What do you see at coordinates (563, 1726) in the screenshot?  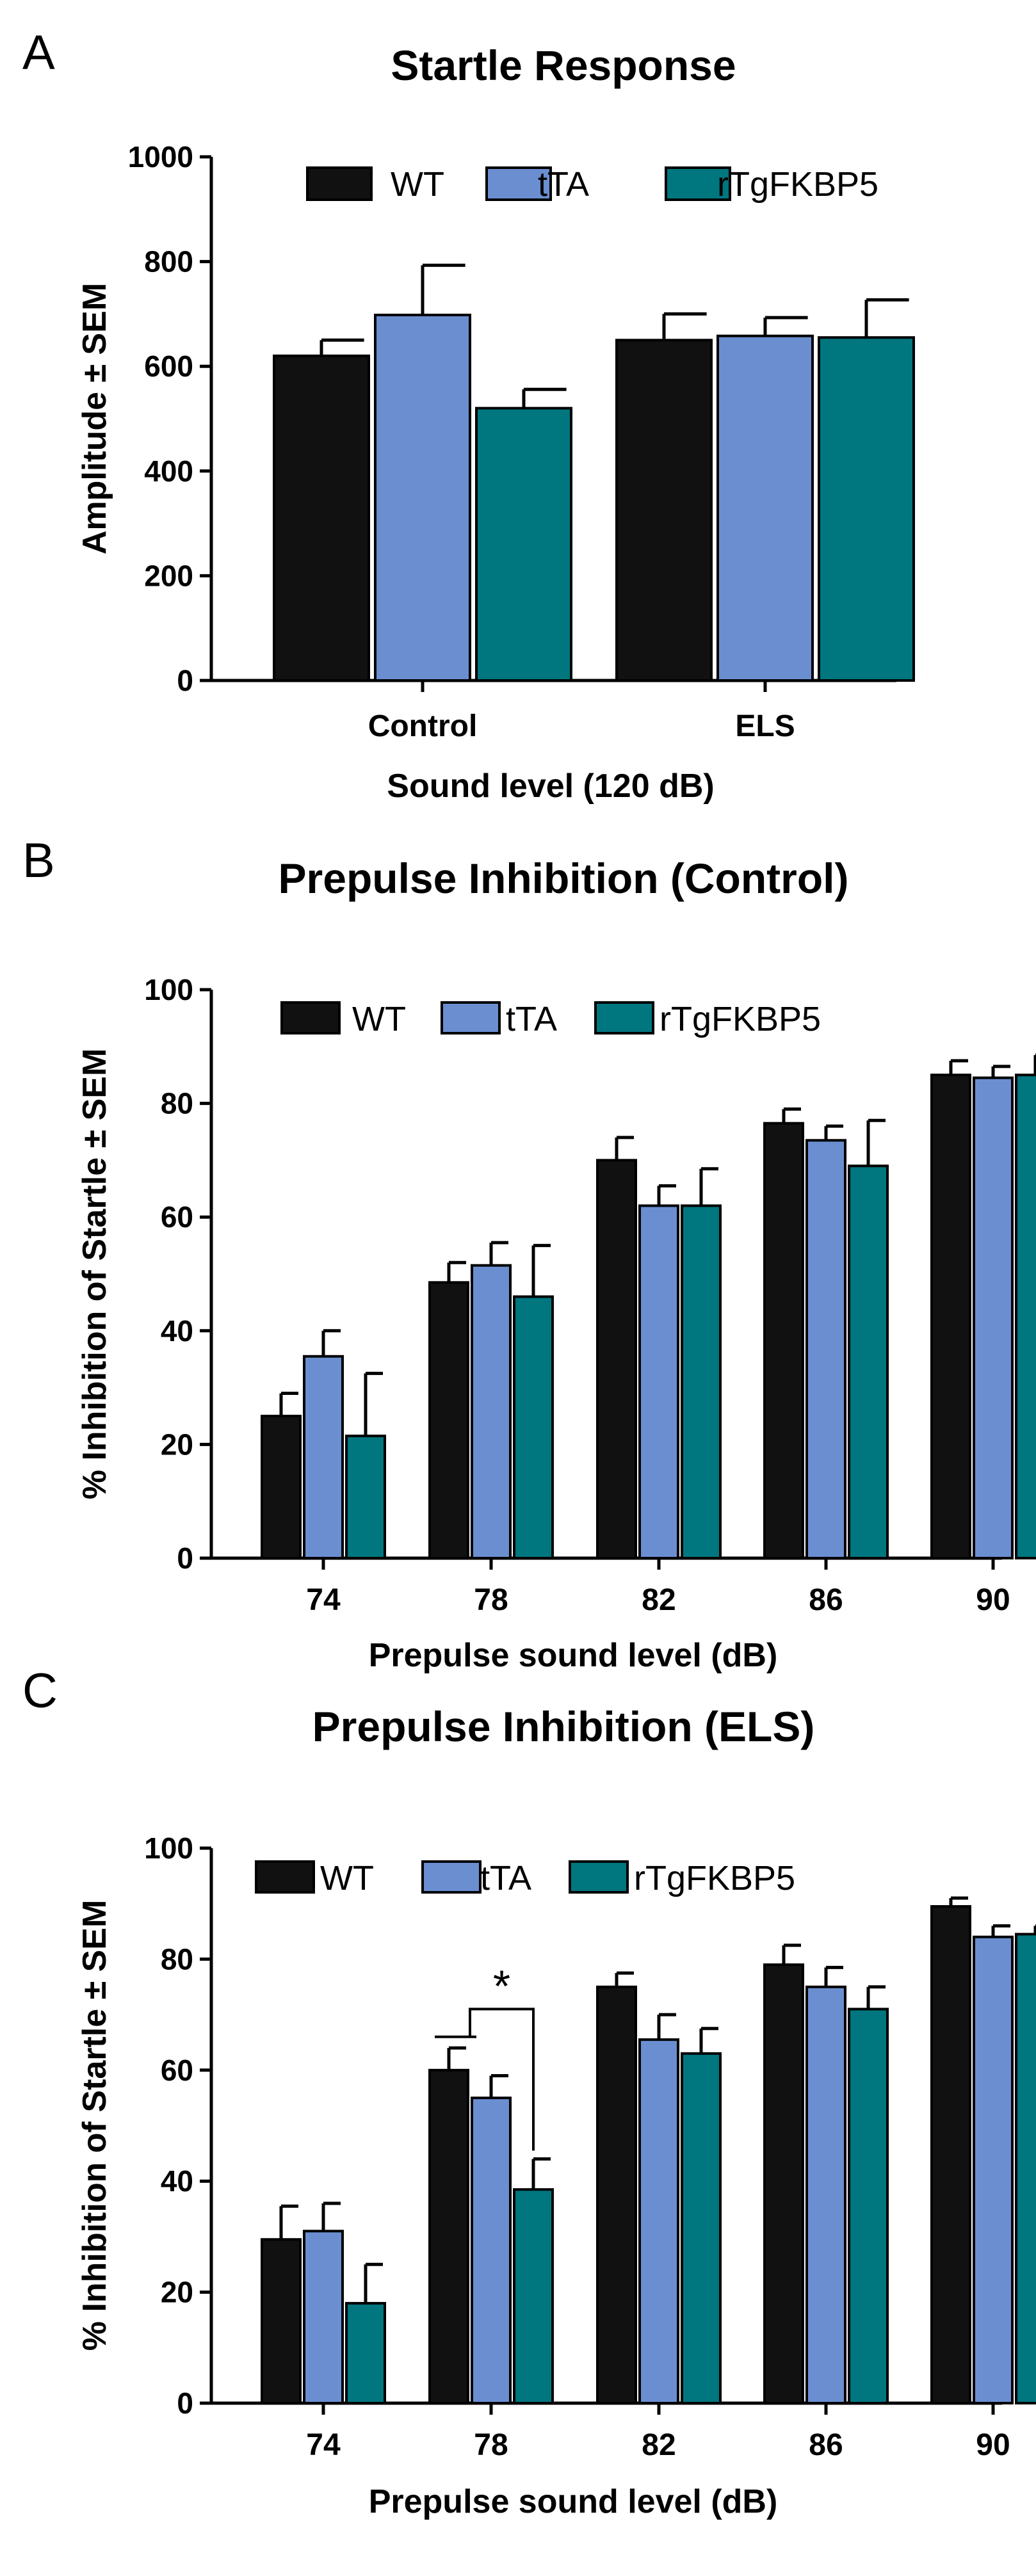 I see `chart-title: Prepulse Inhibition (ELS)` at bounding box center [563, 1726].